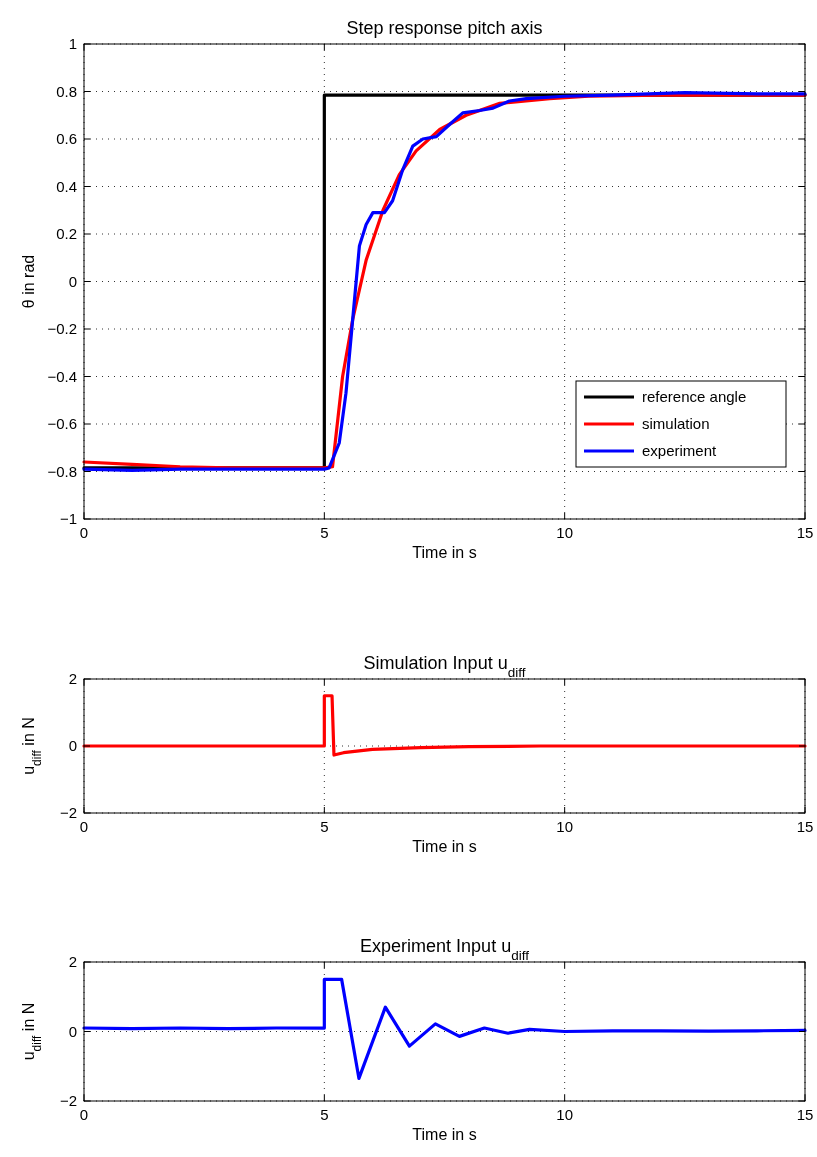 The height and width of the screenshot is (1157, 817). What do you see at coordinates (66, 91) in the screenshot?
I see `y-tick-label: 0.8` at bounding box center [66, 91].